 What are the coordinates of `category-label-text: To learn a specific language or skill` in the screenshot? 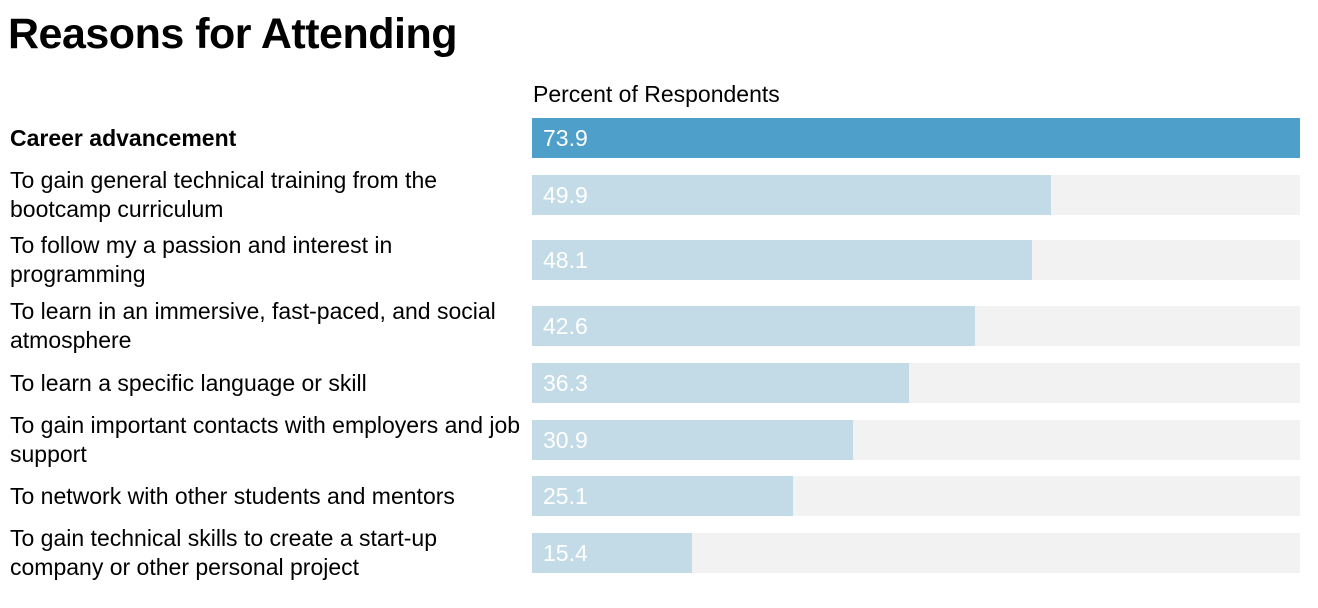 It's located at (188, 382).